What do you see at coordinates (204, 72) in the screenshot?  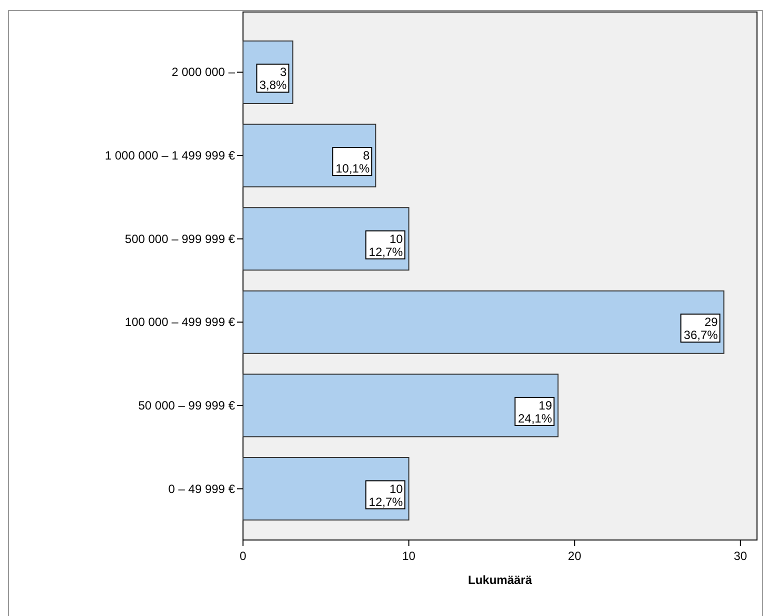 I see `y-tick-label: 2 000 000 –` at bounding box center [204, 72].